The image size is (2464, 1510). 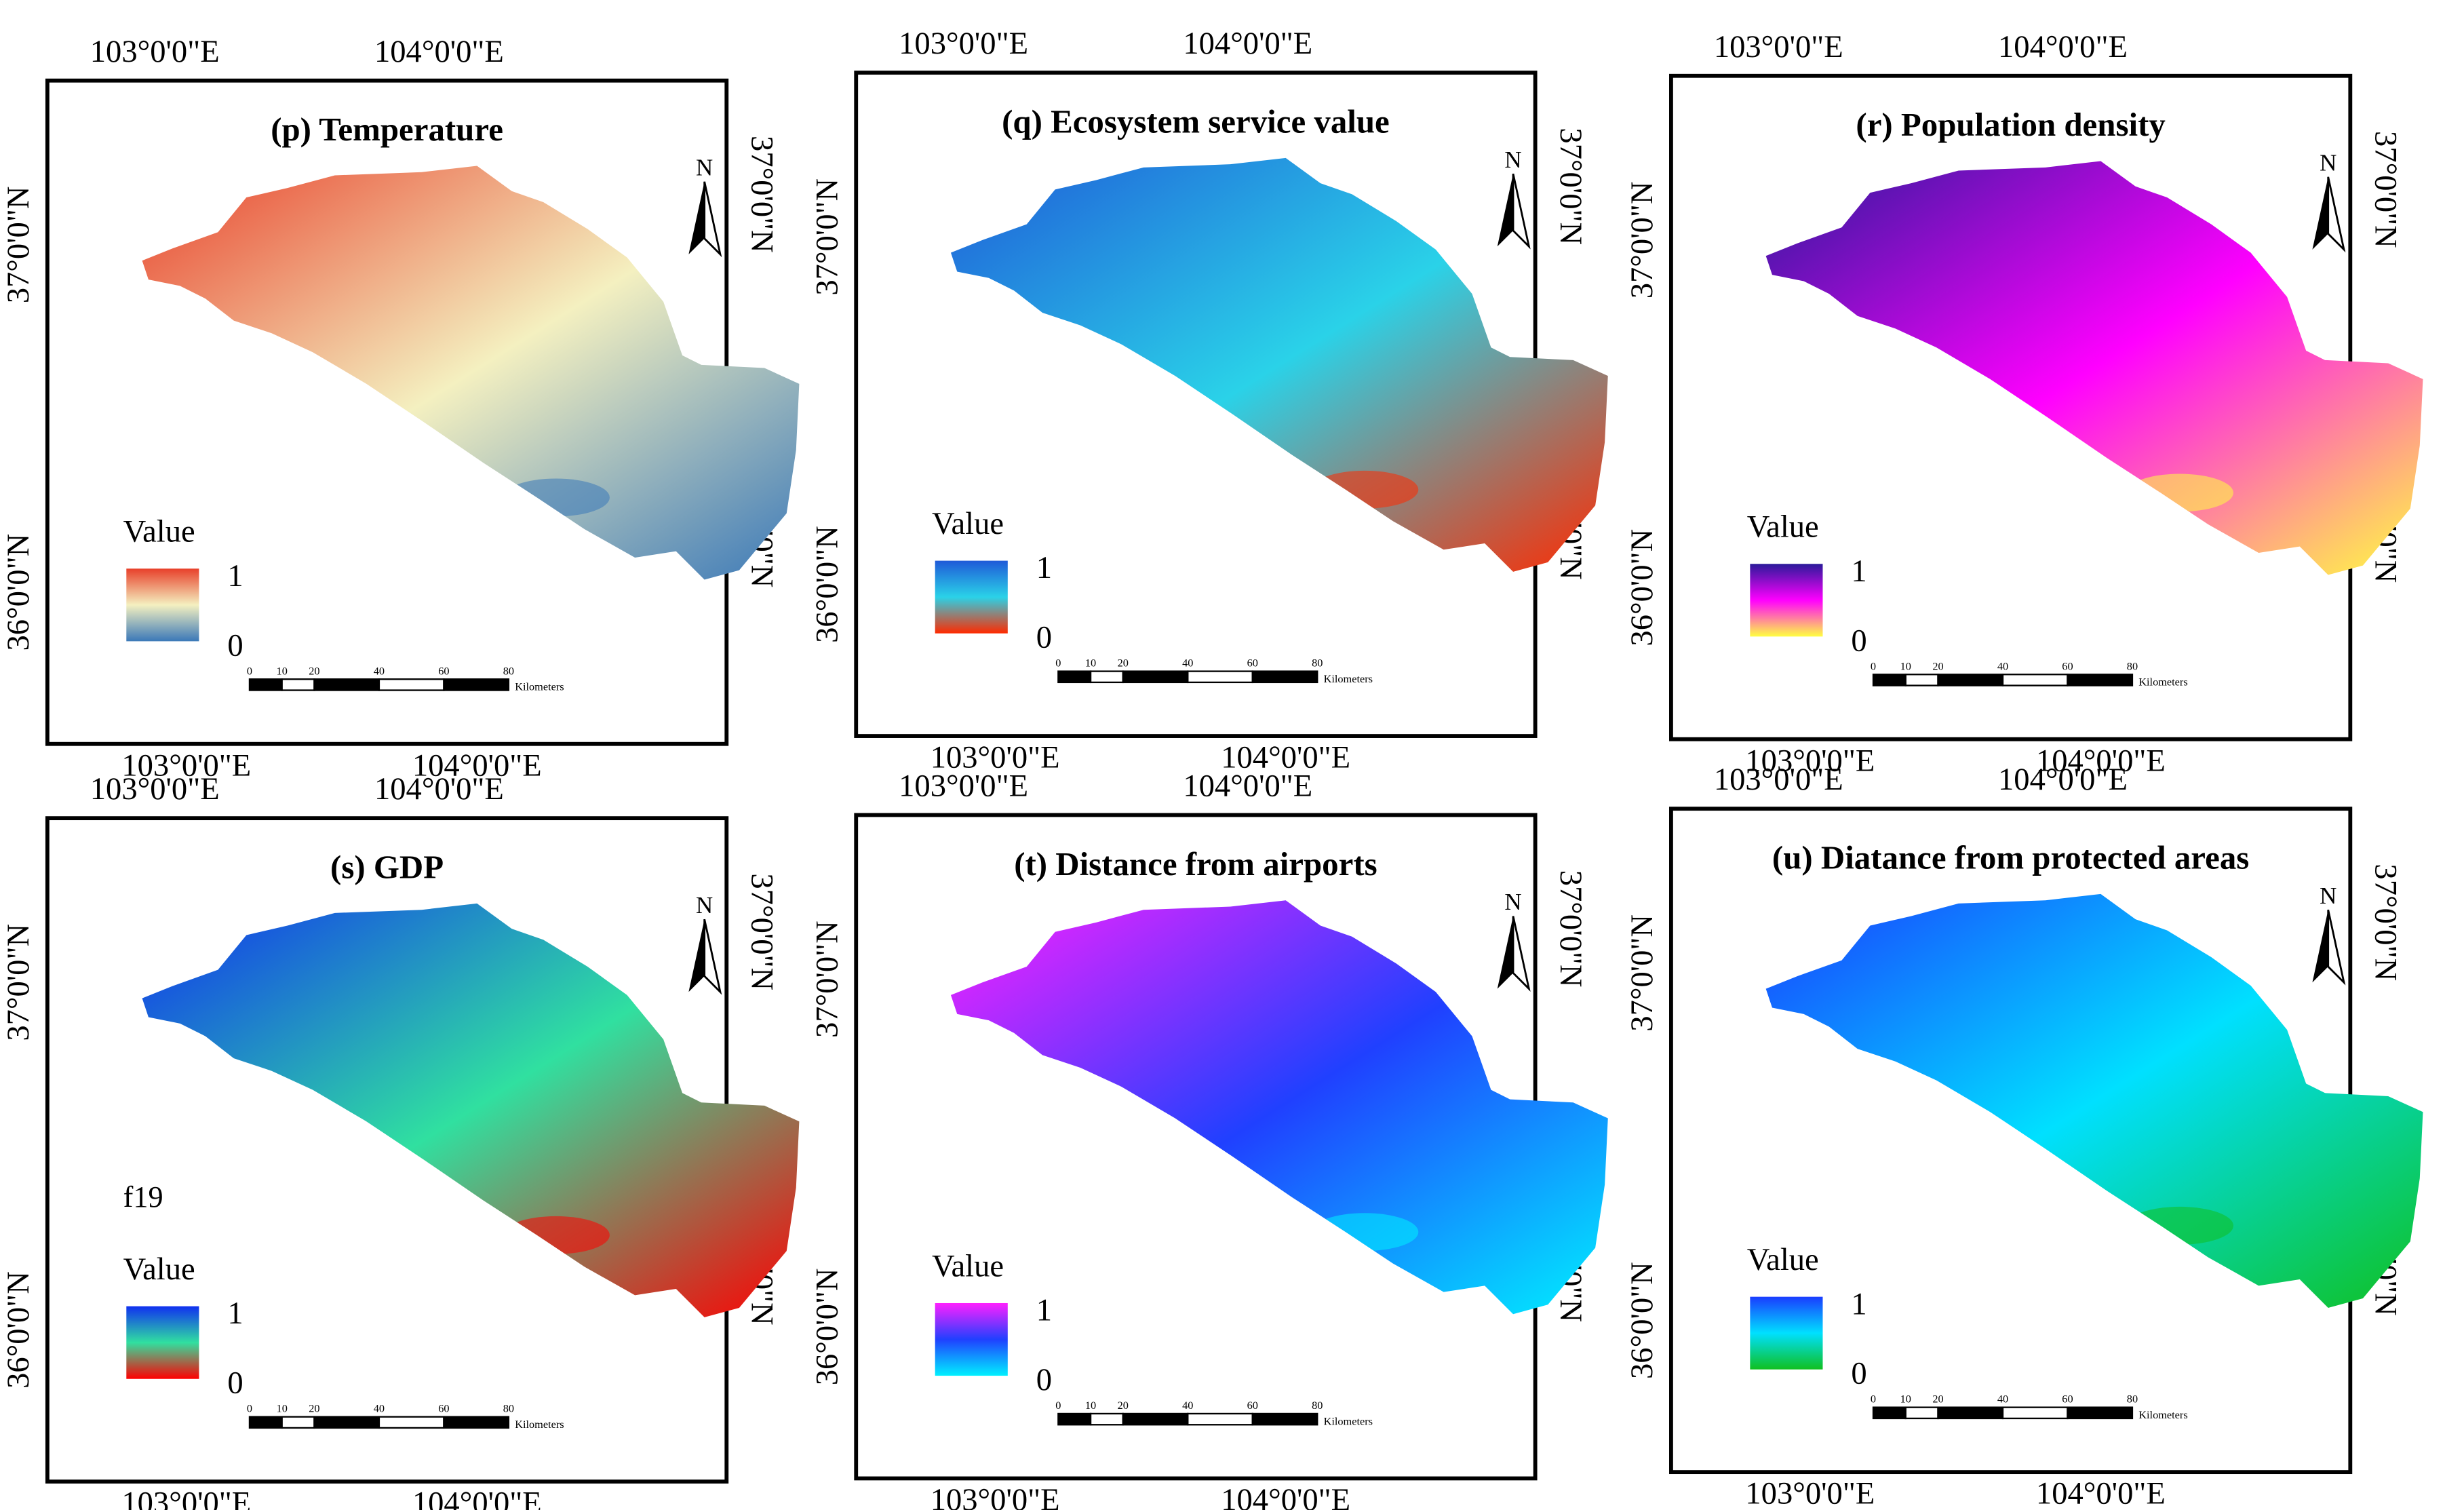 I want to click on panel-title: (t) Distance from airports, so click(x=1195, y=864).